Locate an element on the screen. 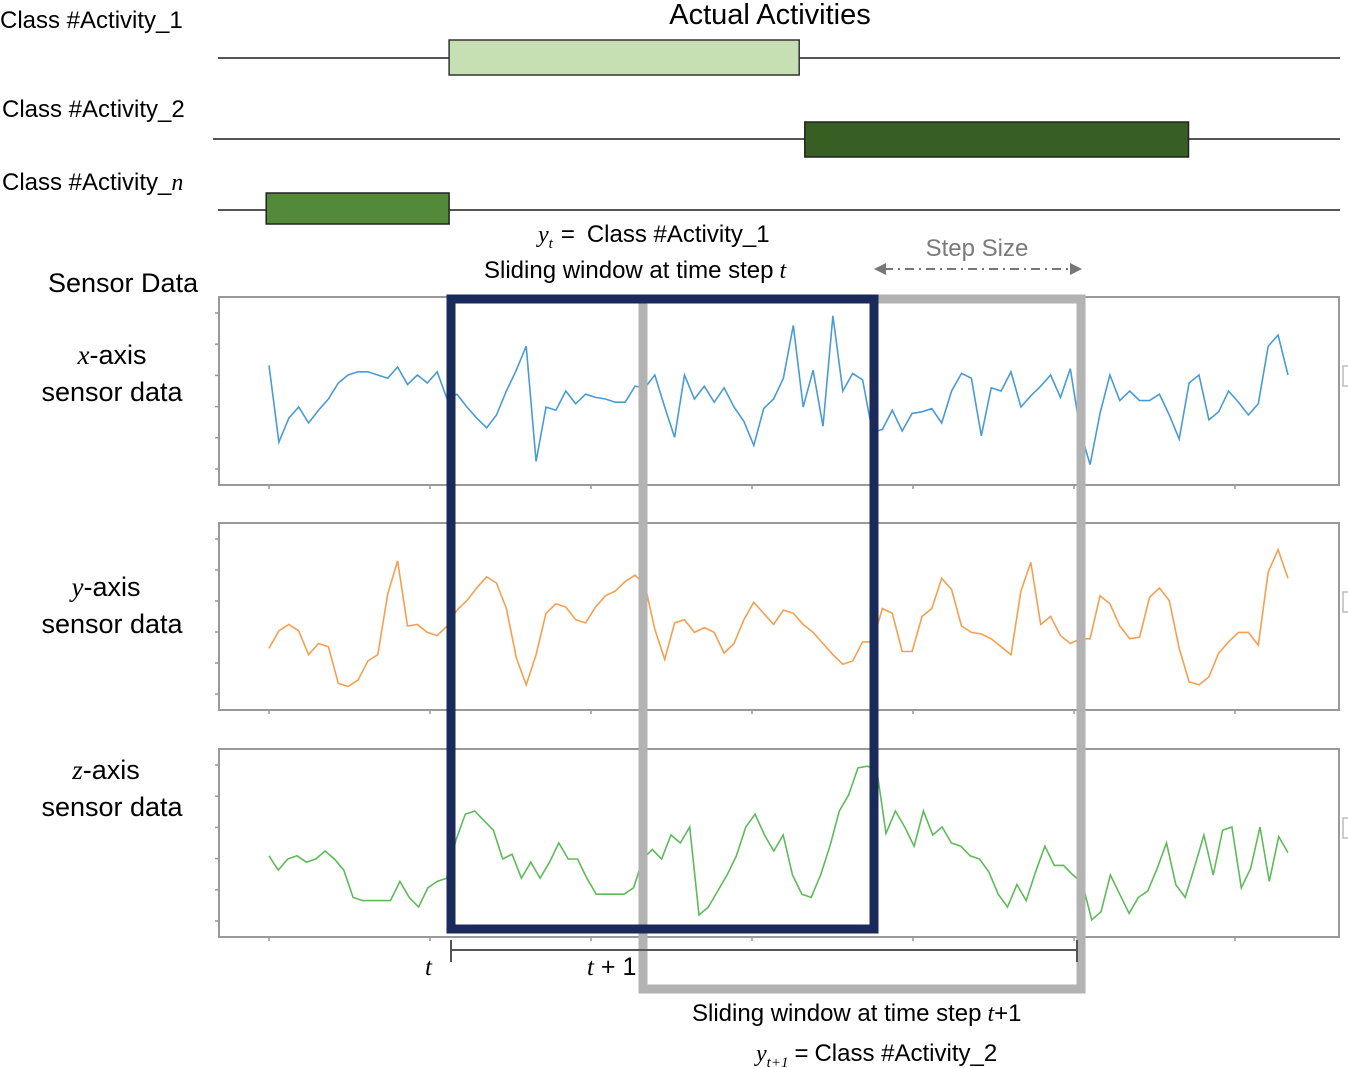 The height and width of the screenshot is (1068, 1348). z-plot-scroll-stub is located at coordinates (1345, 828).